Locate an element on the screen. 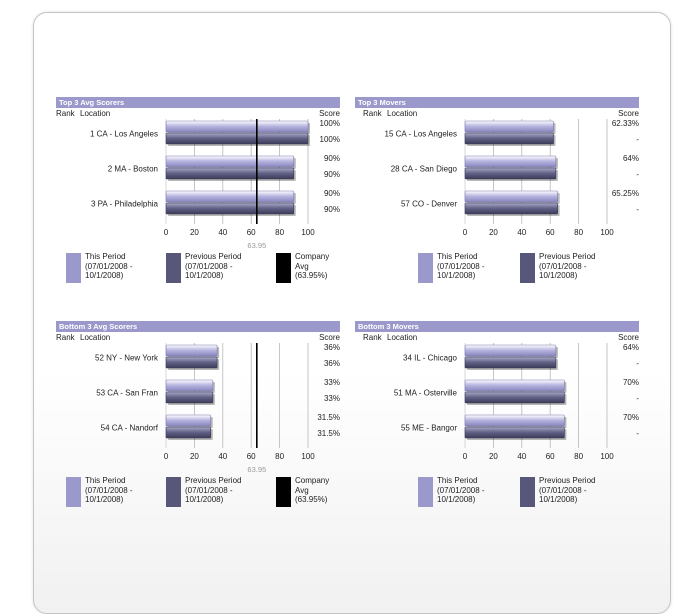 Image resolution: width=677 pixels, height=614 pixels. category-label: 51 MA - Osterville is located at coordinates (426, 393).